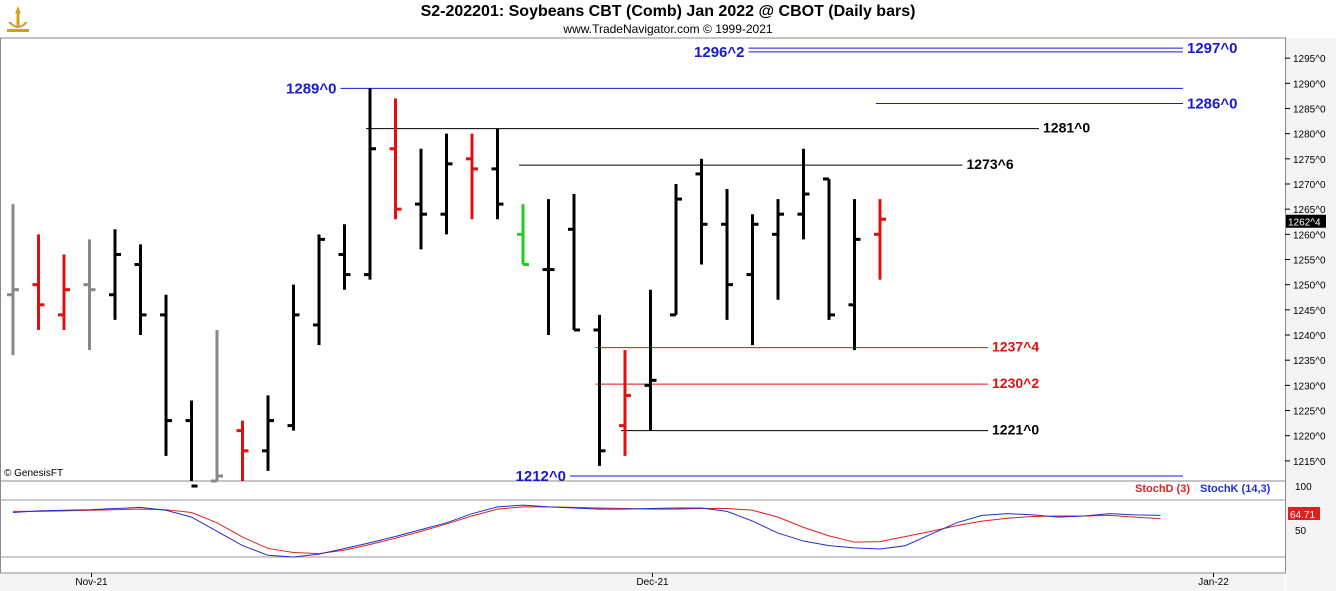  I want to click on level-label: 1281^0, so click(1066, 128).